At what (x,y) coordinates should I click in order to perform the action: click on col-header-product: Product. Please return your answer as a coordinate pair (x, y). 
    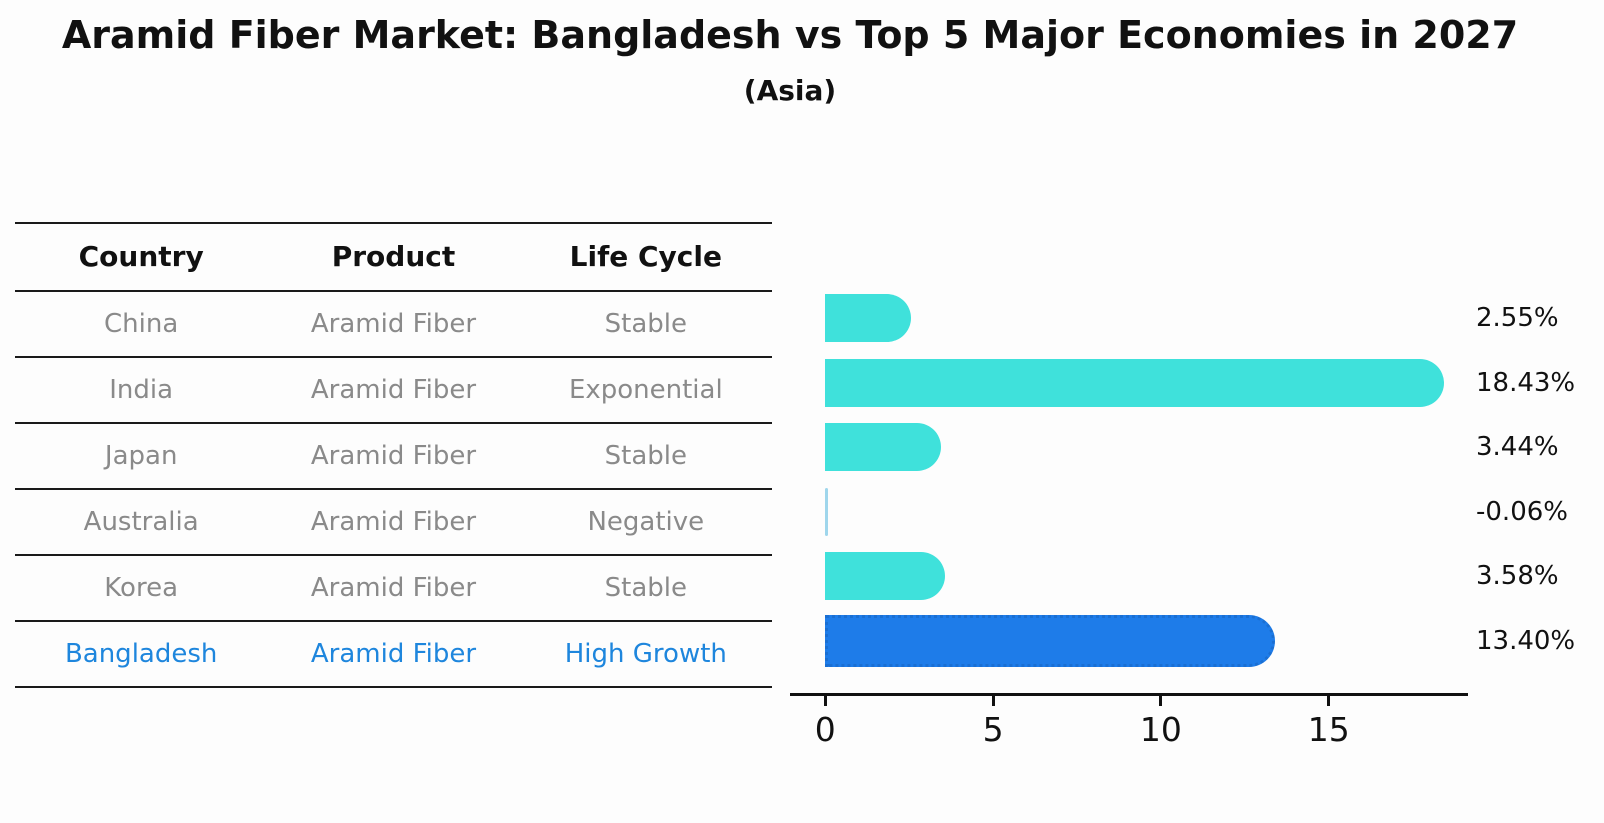
    Looking at the image, I should click on (393, 256).